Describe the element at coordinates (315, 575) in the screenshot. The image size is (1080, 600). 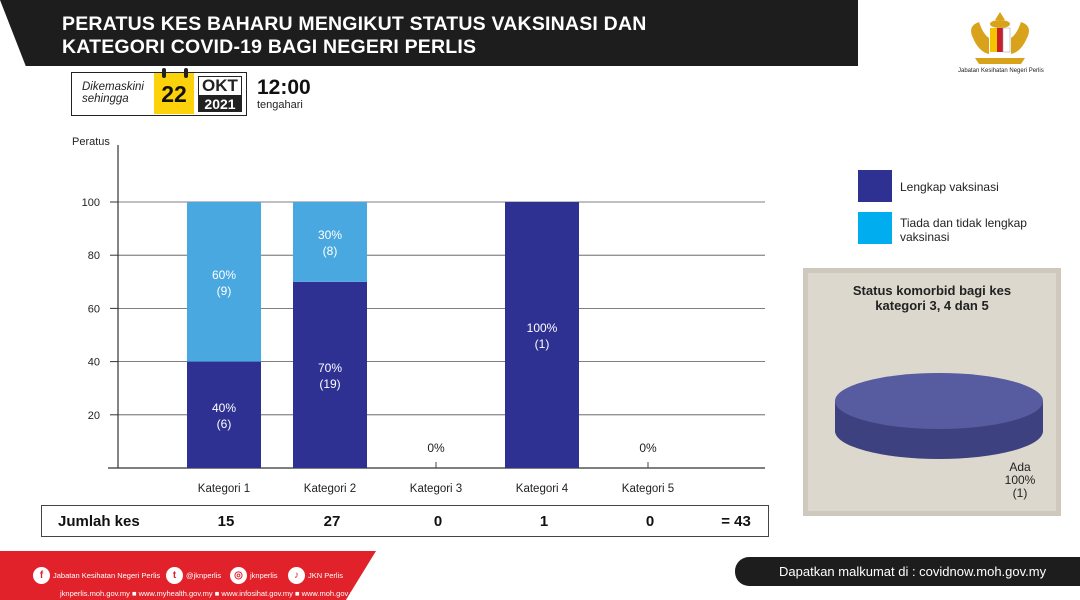
I see `social-tiktok: ♪ JKN Perlis` at that location.